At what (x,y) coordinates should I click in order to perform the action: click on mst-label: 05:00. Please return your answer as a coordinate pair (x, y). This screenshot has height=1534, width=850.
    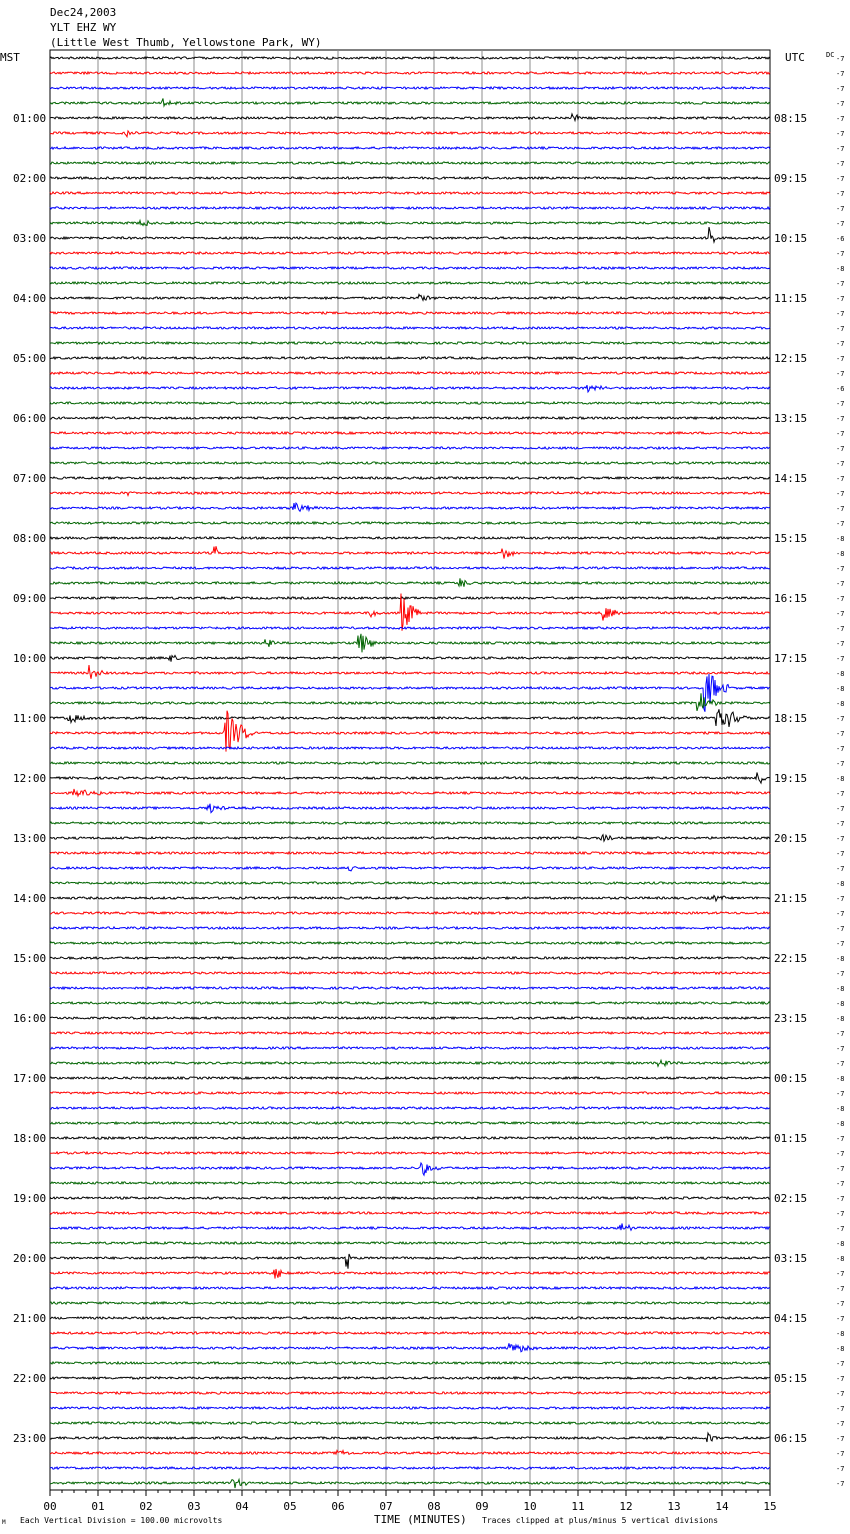
    Looking at the image, I should click on (29, 358).